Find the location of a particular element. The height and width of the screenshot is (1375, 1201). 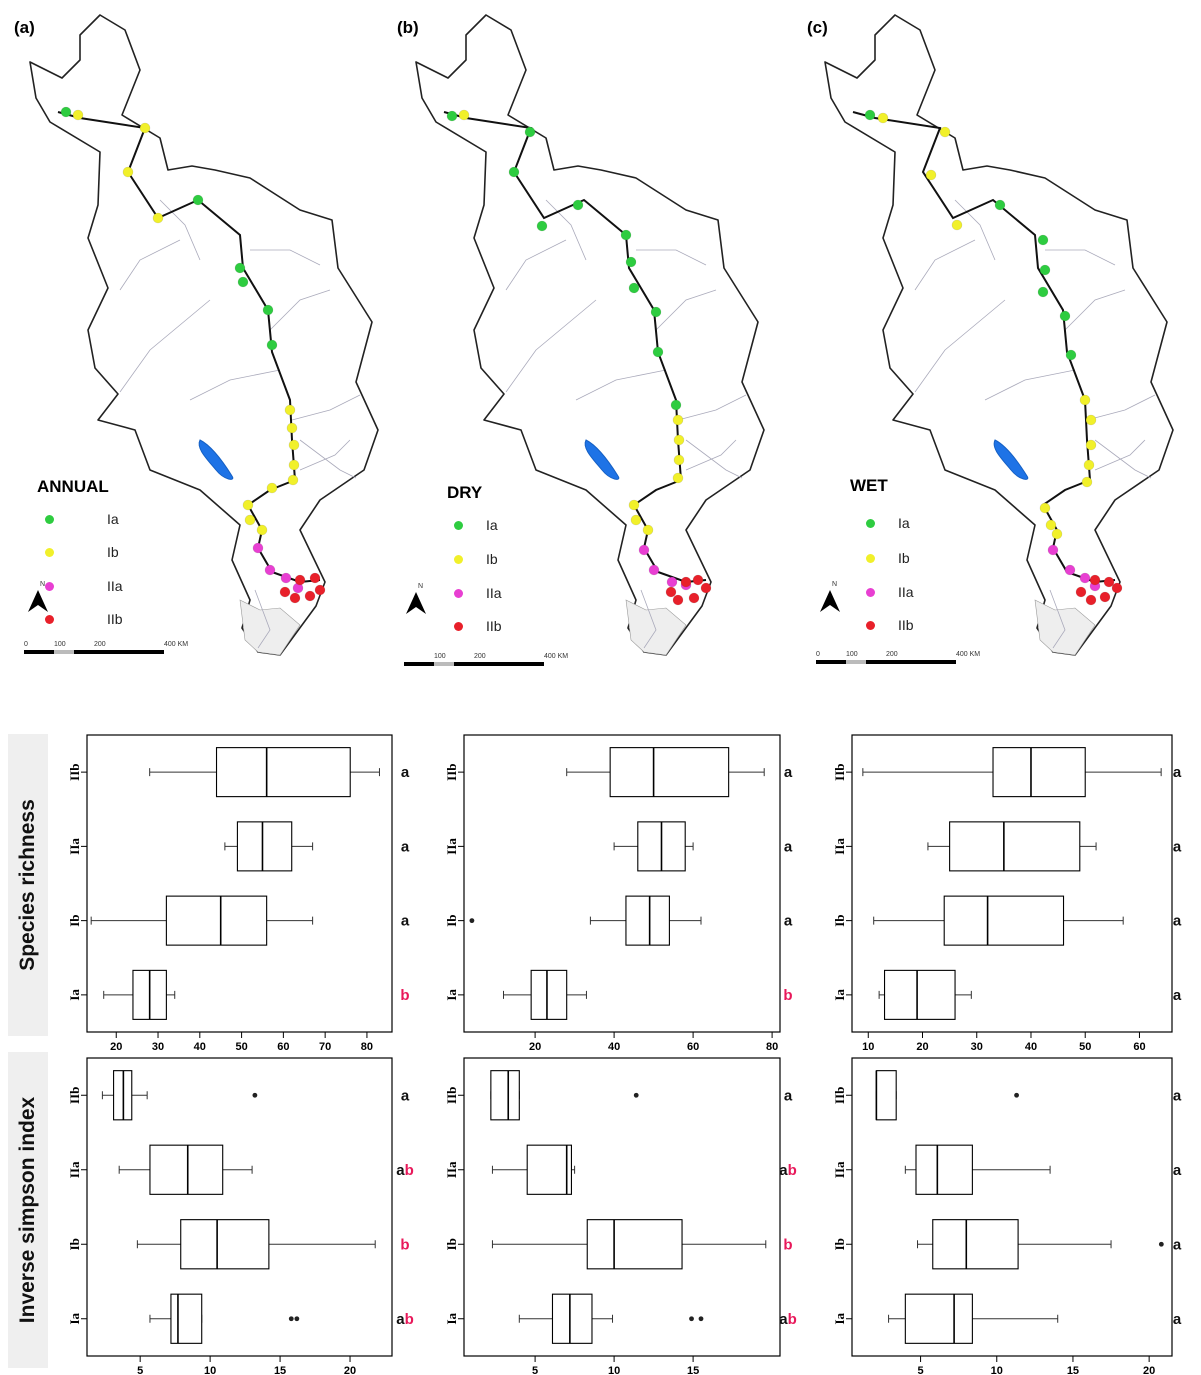

legend-label-ib: Ib is located at coordinates (113, 552).